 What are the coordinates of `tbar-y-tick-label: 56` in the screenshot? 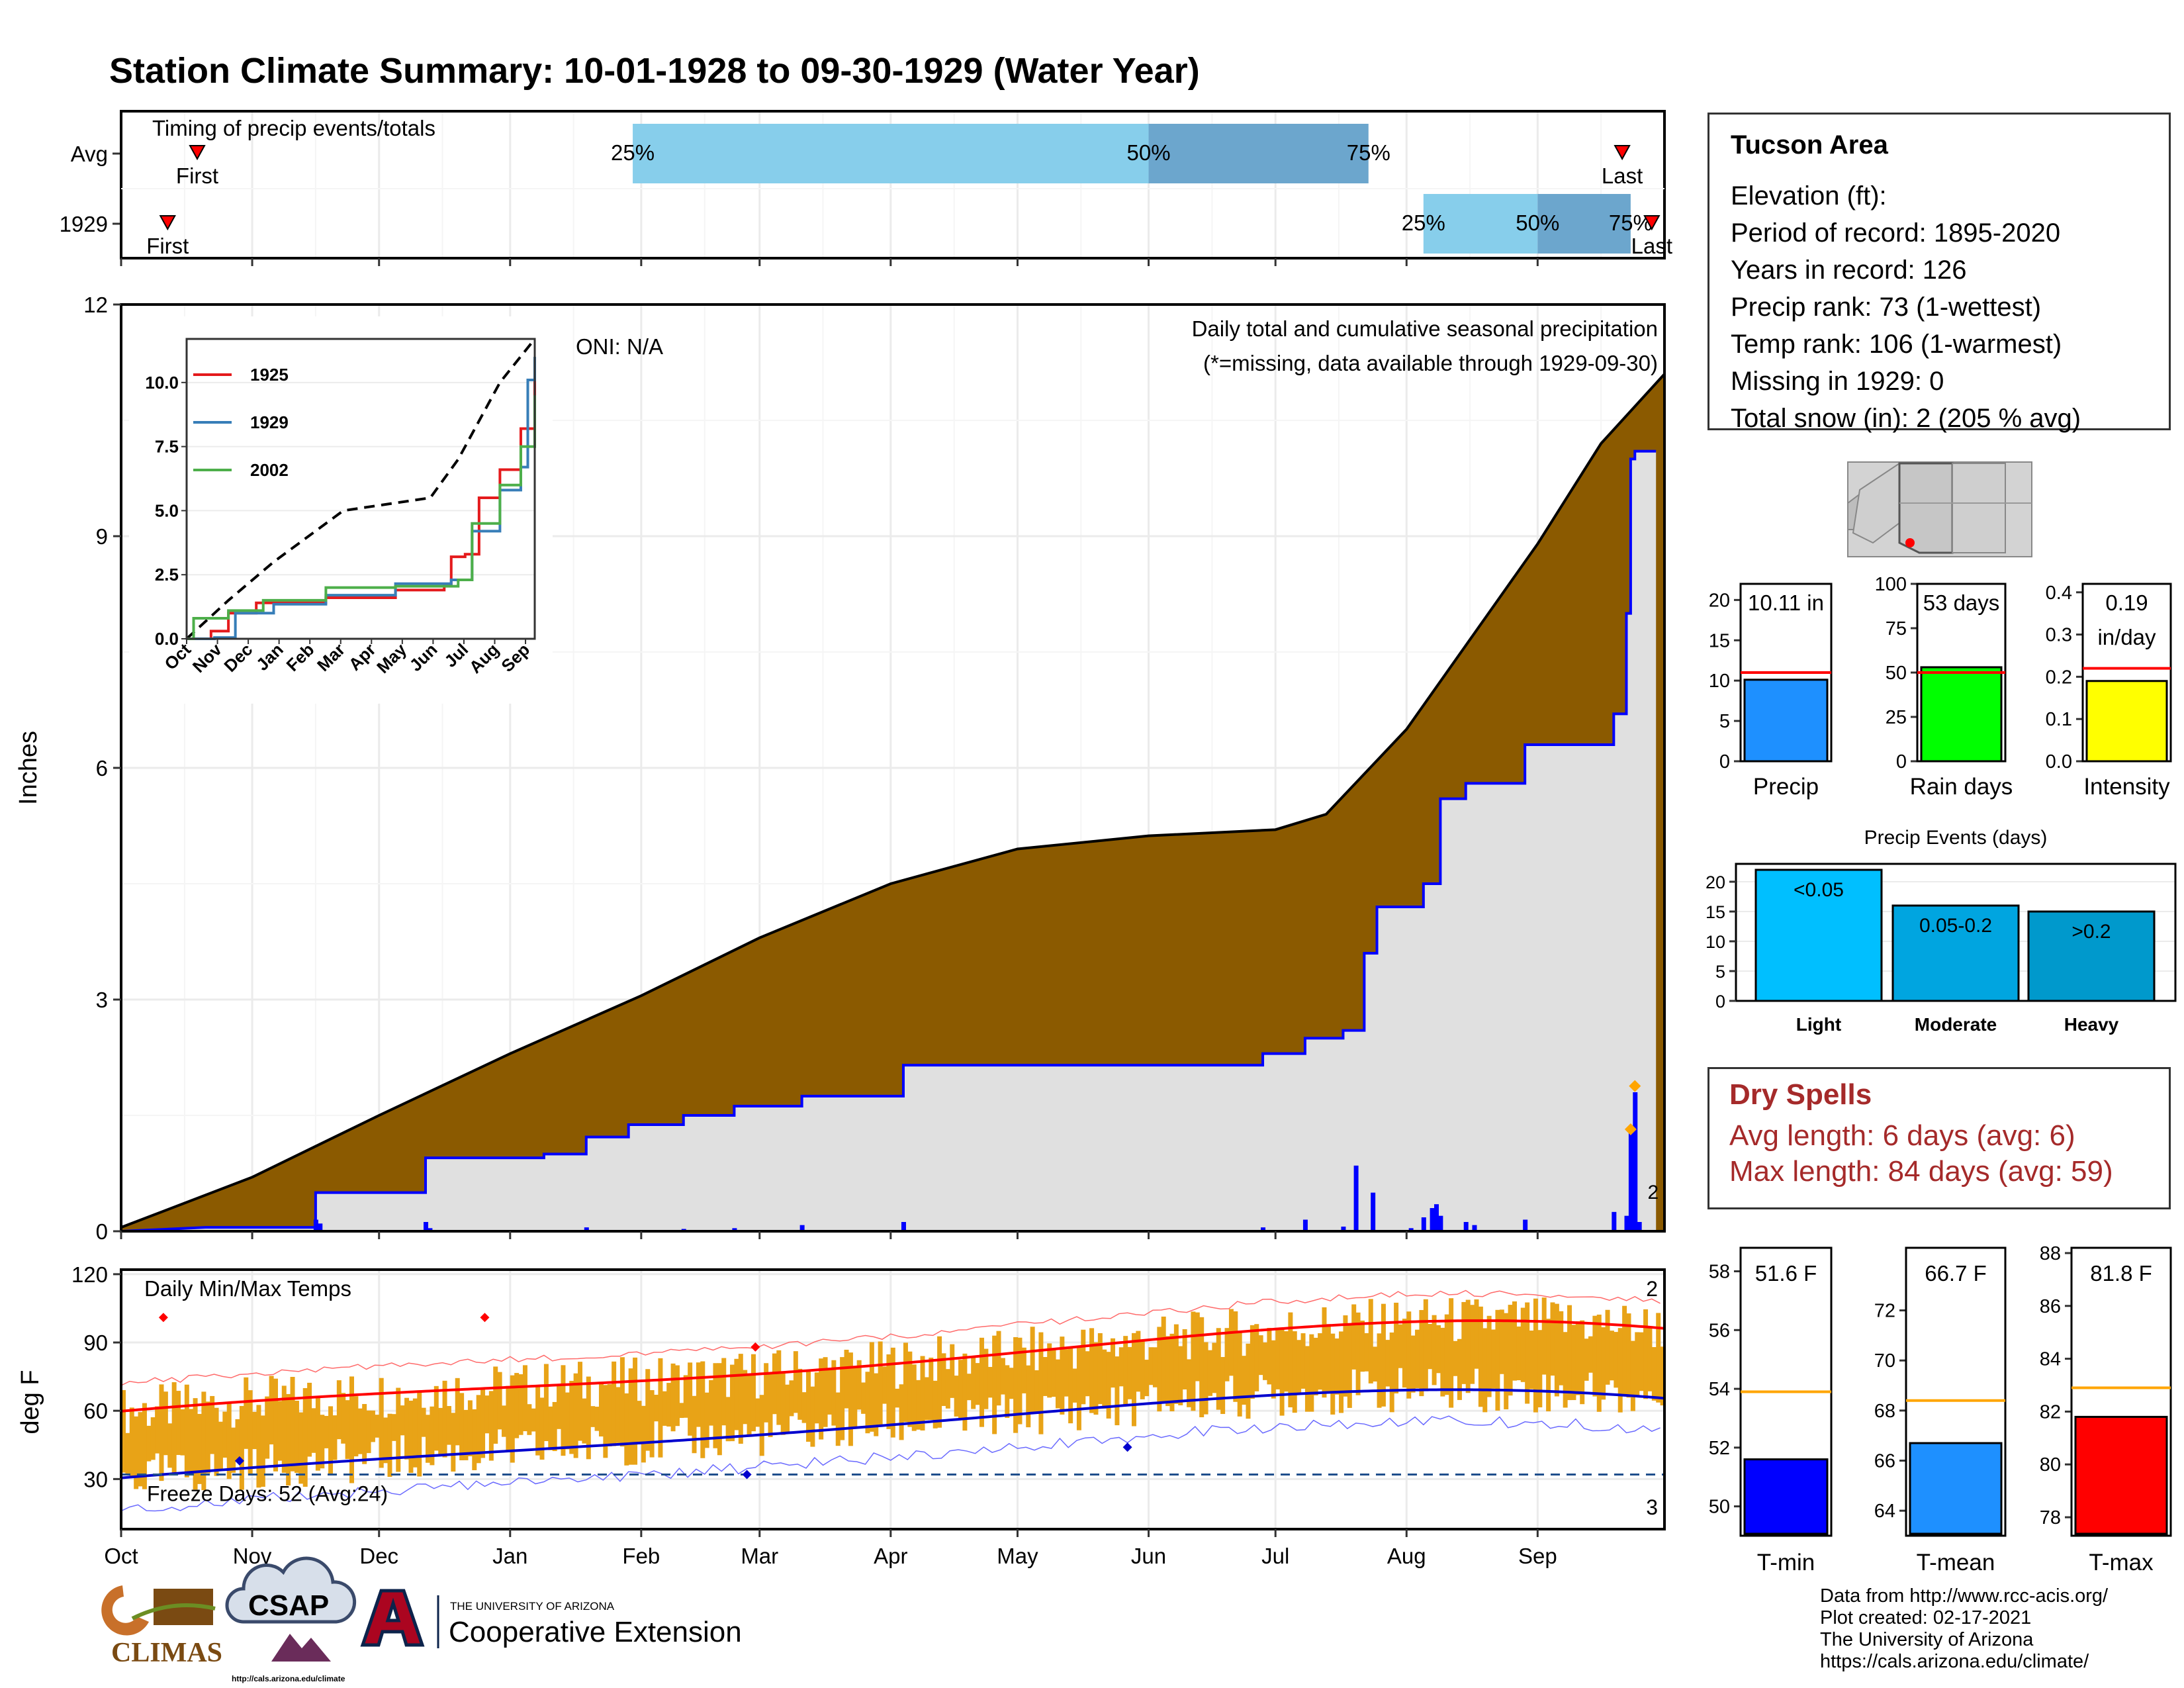 It's located at (1720, 1330).